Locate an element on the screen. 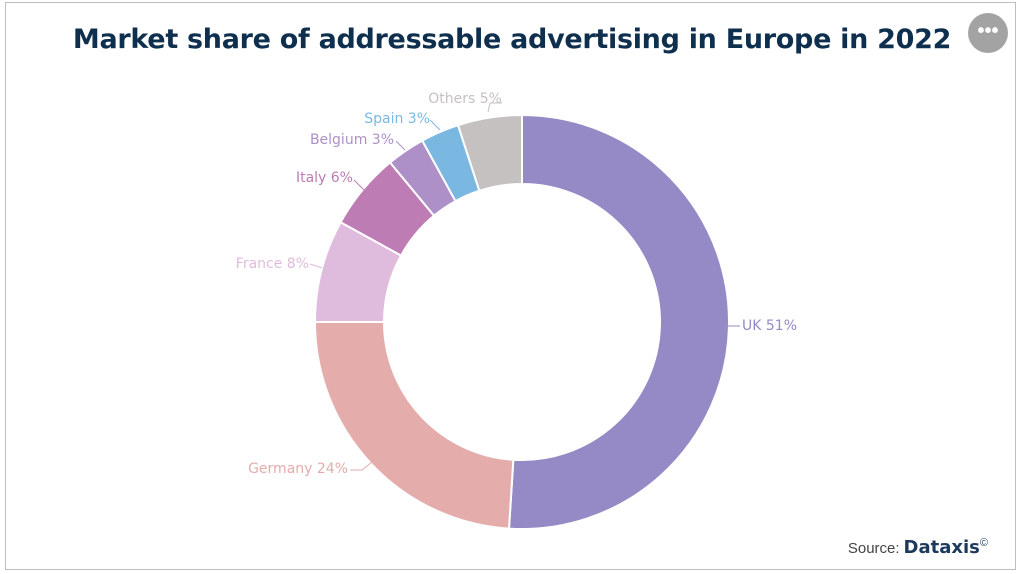 The height and width of the screenshot is (574, 1024). source-brand: Dataxis is located at coordinates (941, 547).